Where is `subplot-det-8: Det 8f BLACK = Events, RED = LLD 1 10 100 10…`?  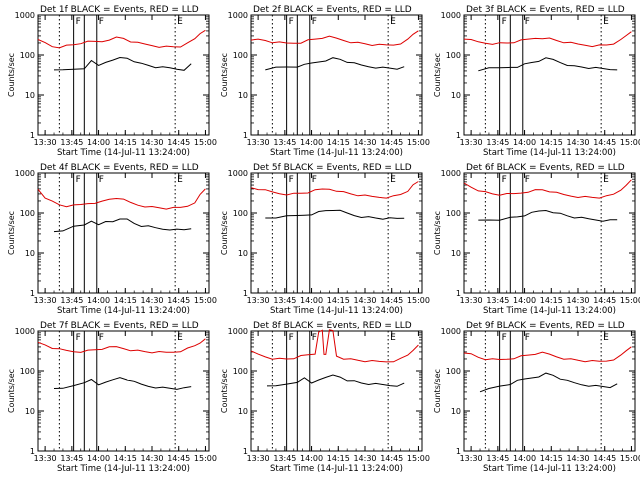
subplot-det-8: Det 8f BLACK = Events, RED = LLD 1 10 100 10… is located at coordinates (325, 397).